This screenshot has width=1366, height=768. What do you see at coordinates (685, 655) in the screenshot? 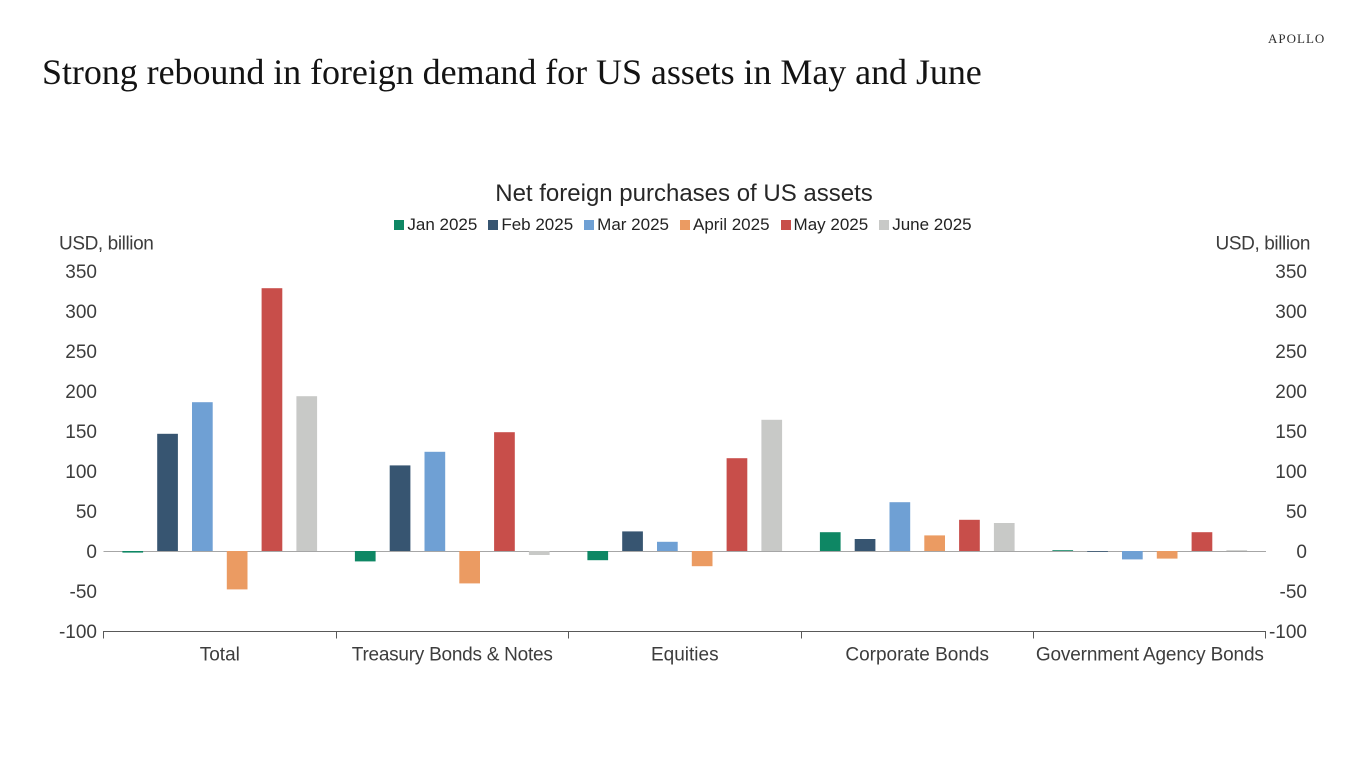
I see `svg-text: Equities` at bounding box center [685, 655].